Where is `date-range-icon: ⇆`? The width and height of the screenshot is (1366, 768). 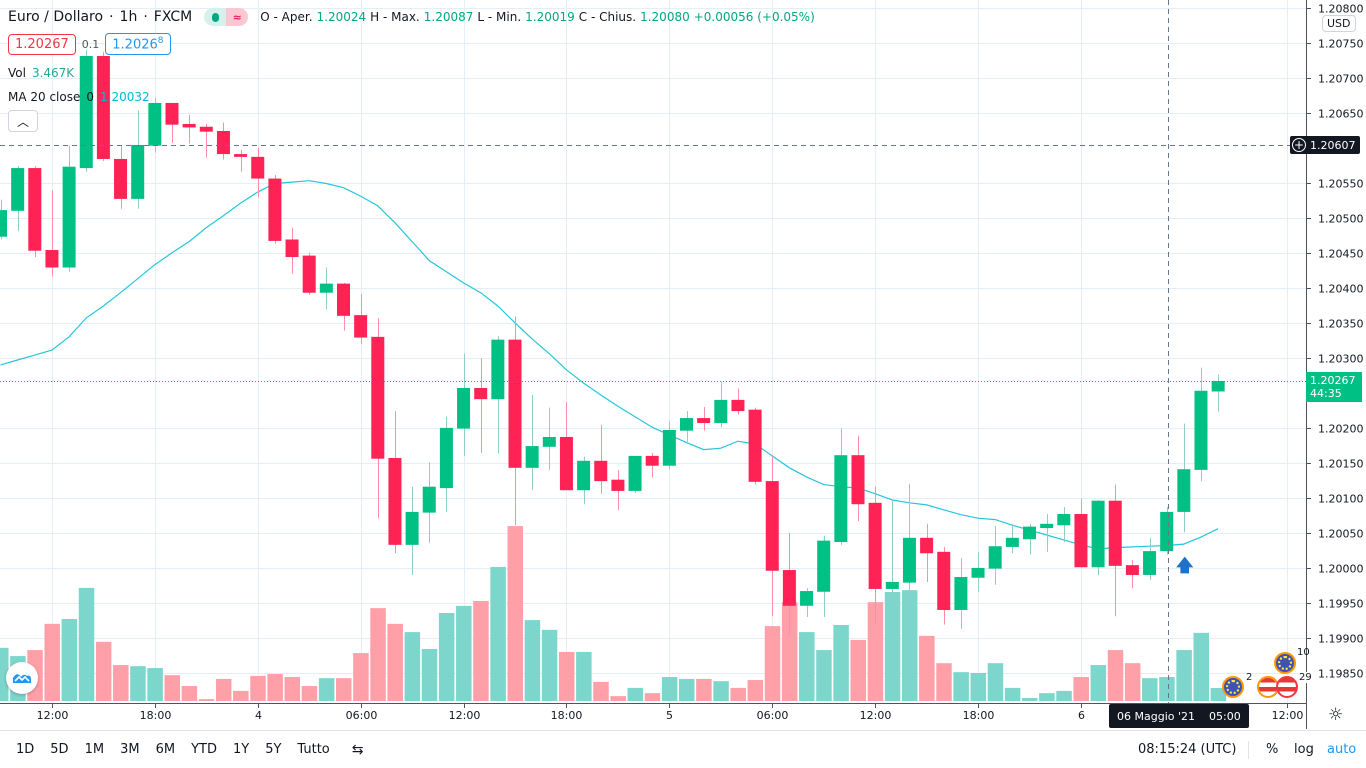
date-range-icon: ⇆ is located at coordinates (357, 749).